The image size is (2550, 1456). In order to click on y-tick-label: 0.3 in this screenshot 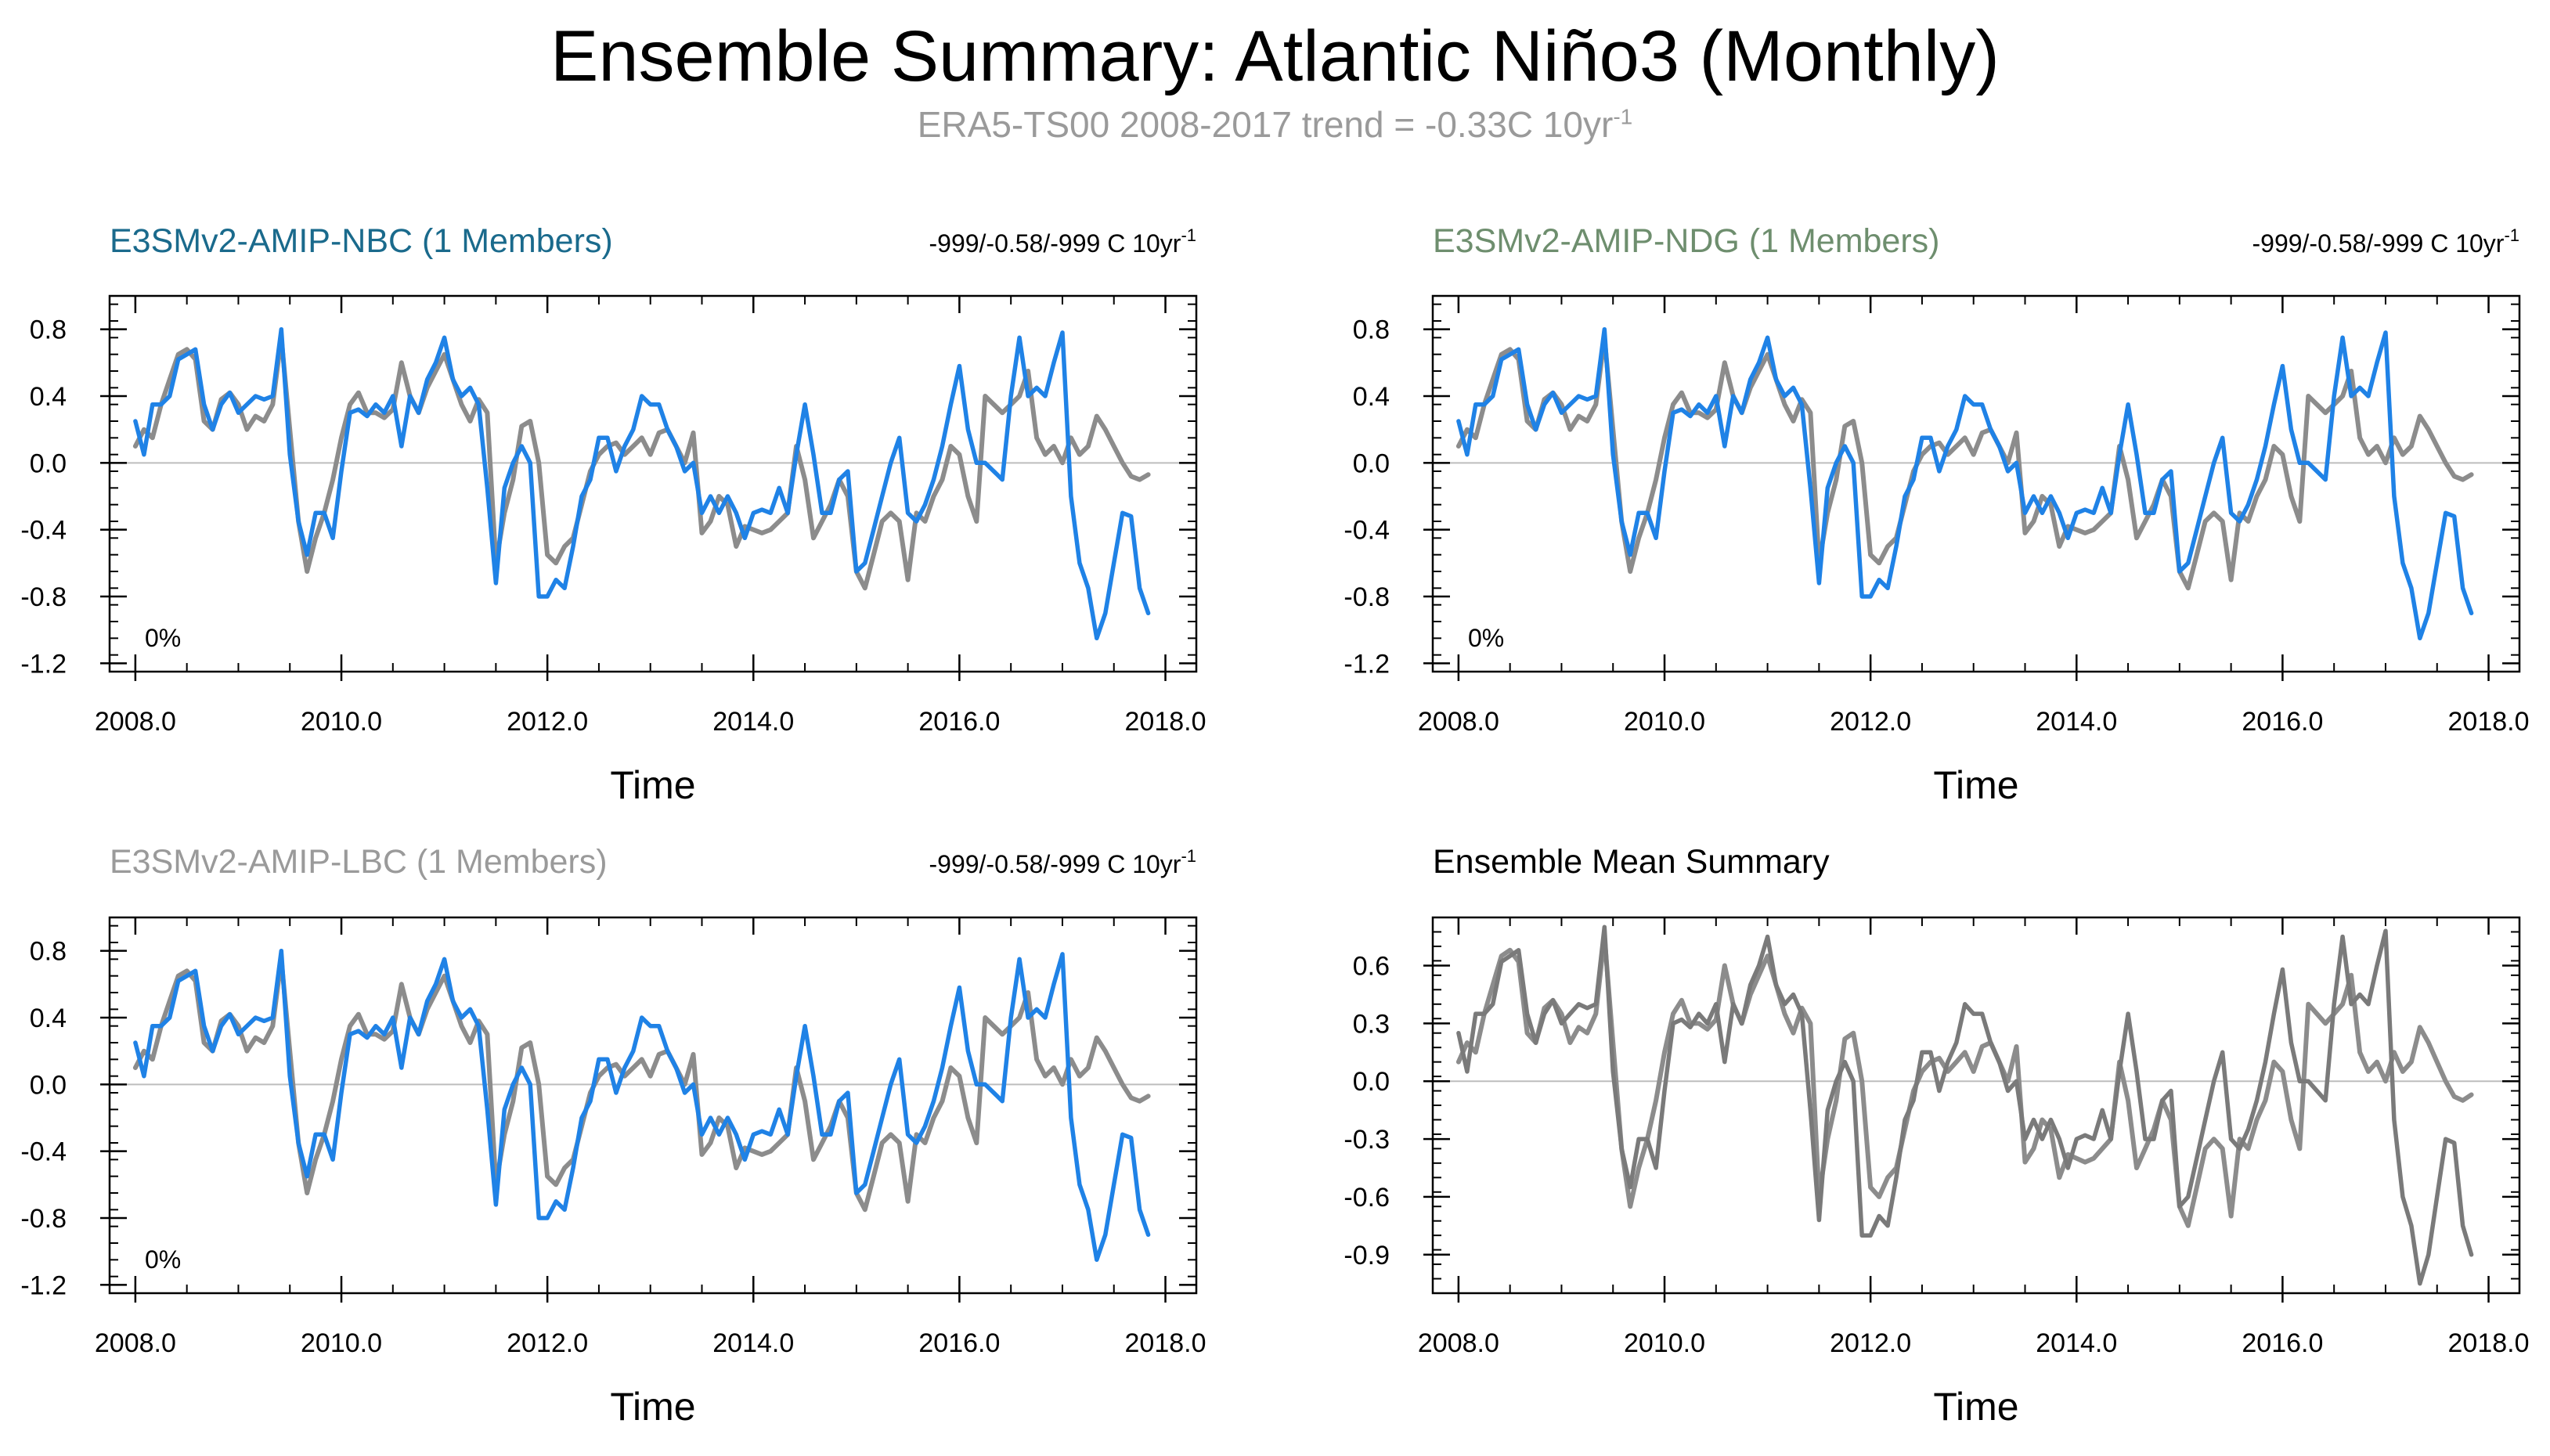, I will do `click(1372, 1024)`.